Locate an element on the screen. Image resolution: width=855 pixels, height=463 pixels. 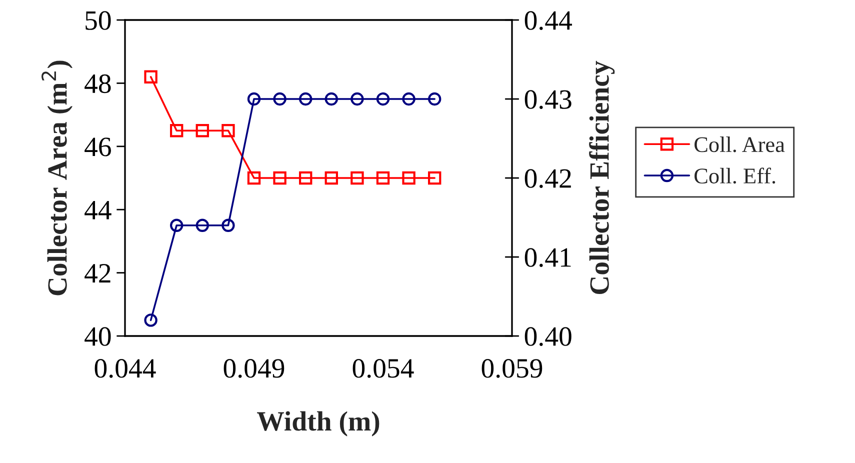
y-axis-title: Collector Area (m$^{2}$) is located at coordinates (57, 178).